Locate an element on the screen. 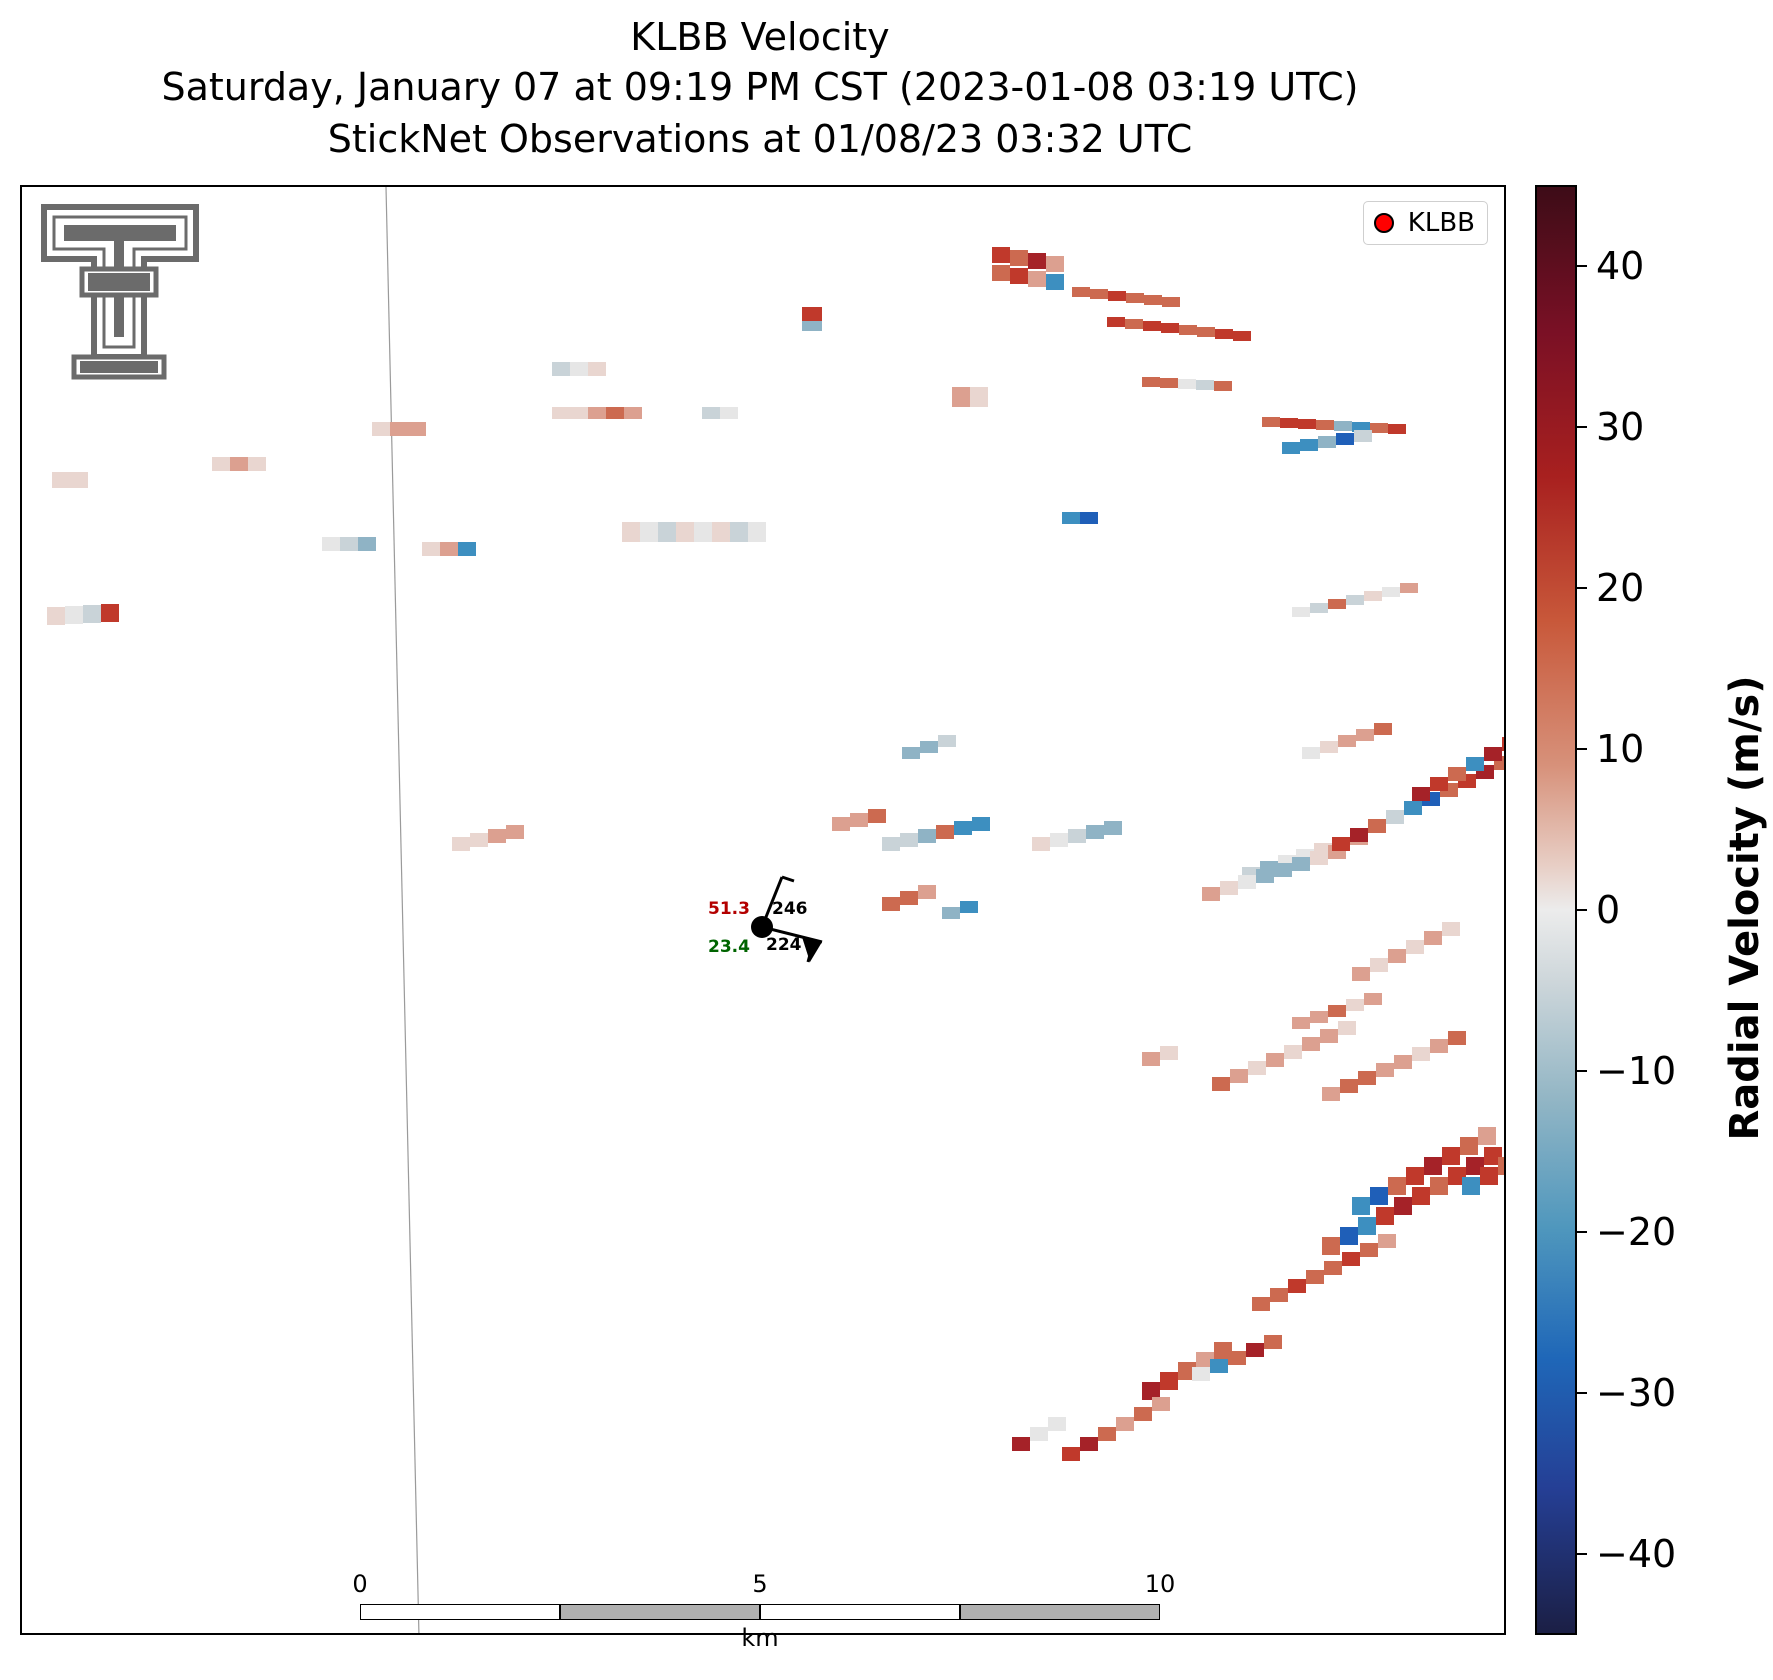 The height and width of the screenshot is (1680, 1773). sticknet-station-marker is located at coordinates (787, 919).